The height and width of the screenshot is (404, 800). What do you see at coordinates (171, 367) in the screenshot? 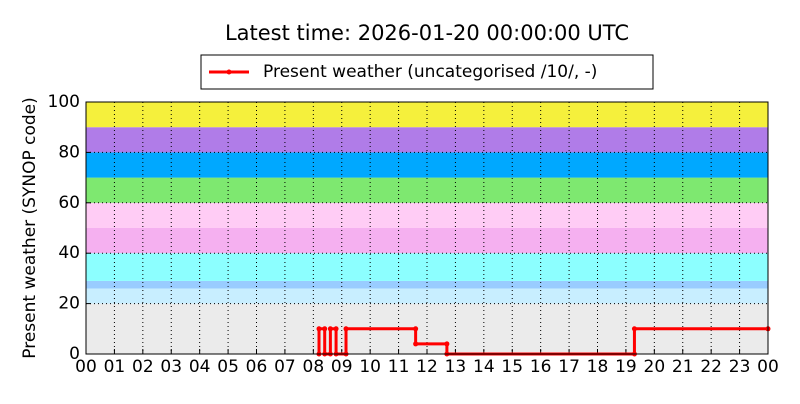
I see `x-tick-label: 03` at bounding box center [171, 367].